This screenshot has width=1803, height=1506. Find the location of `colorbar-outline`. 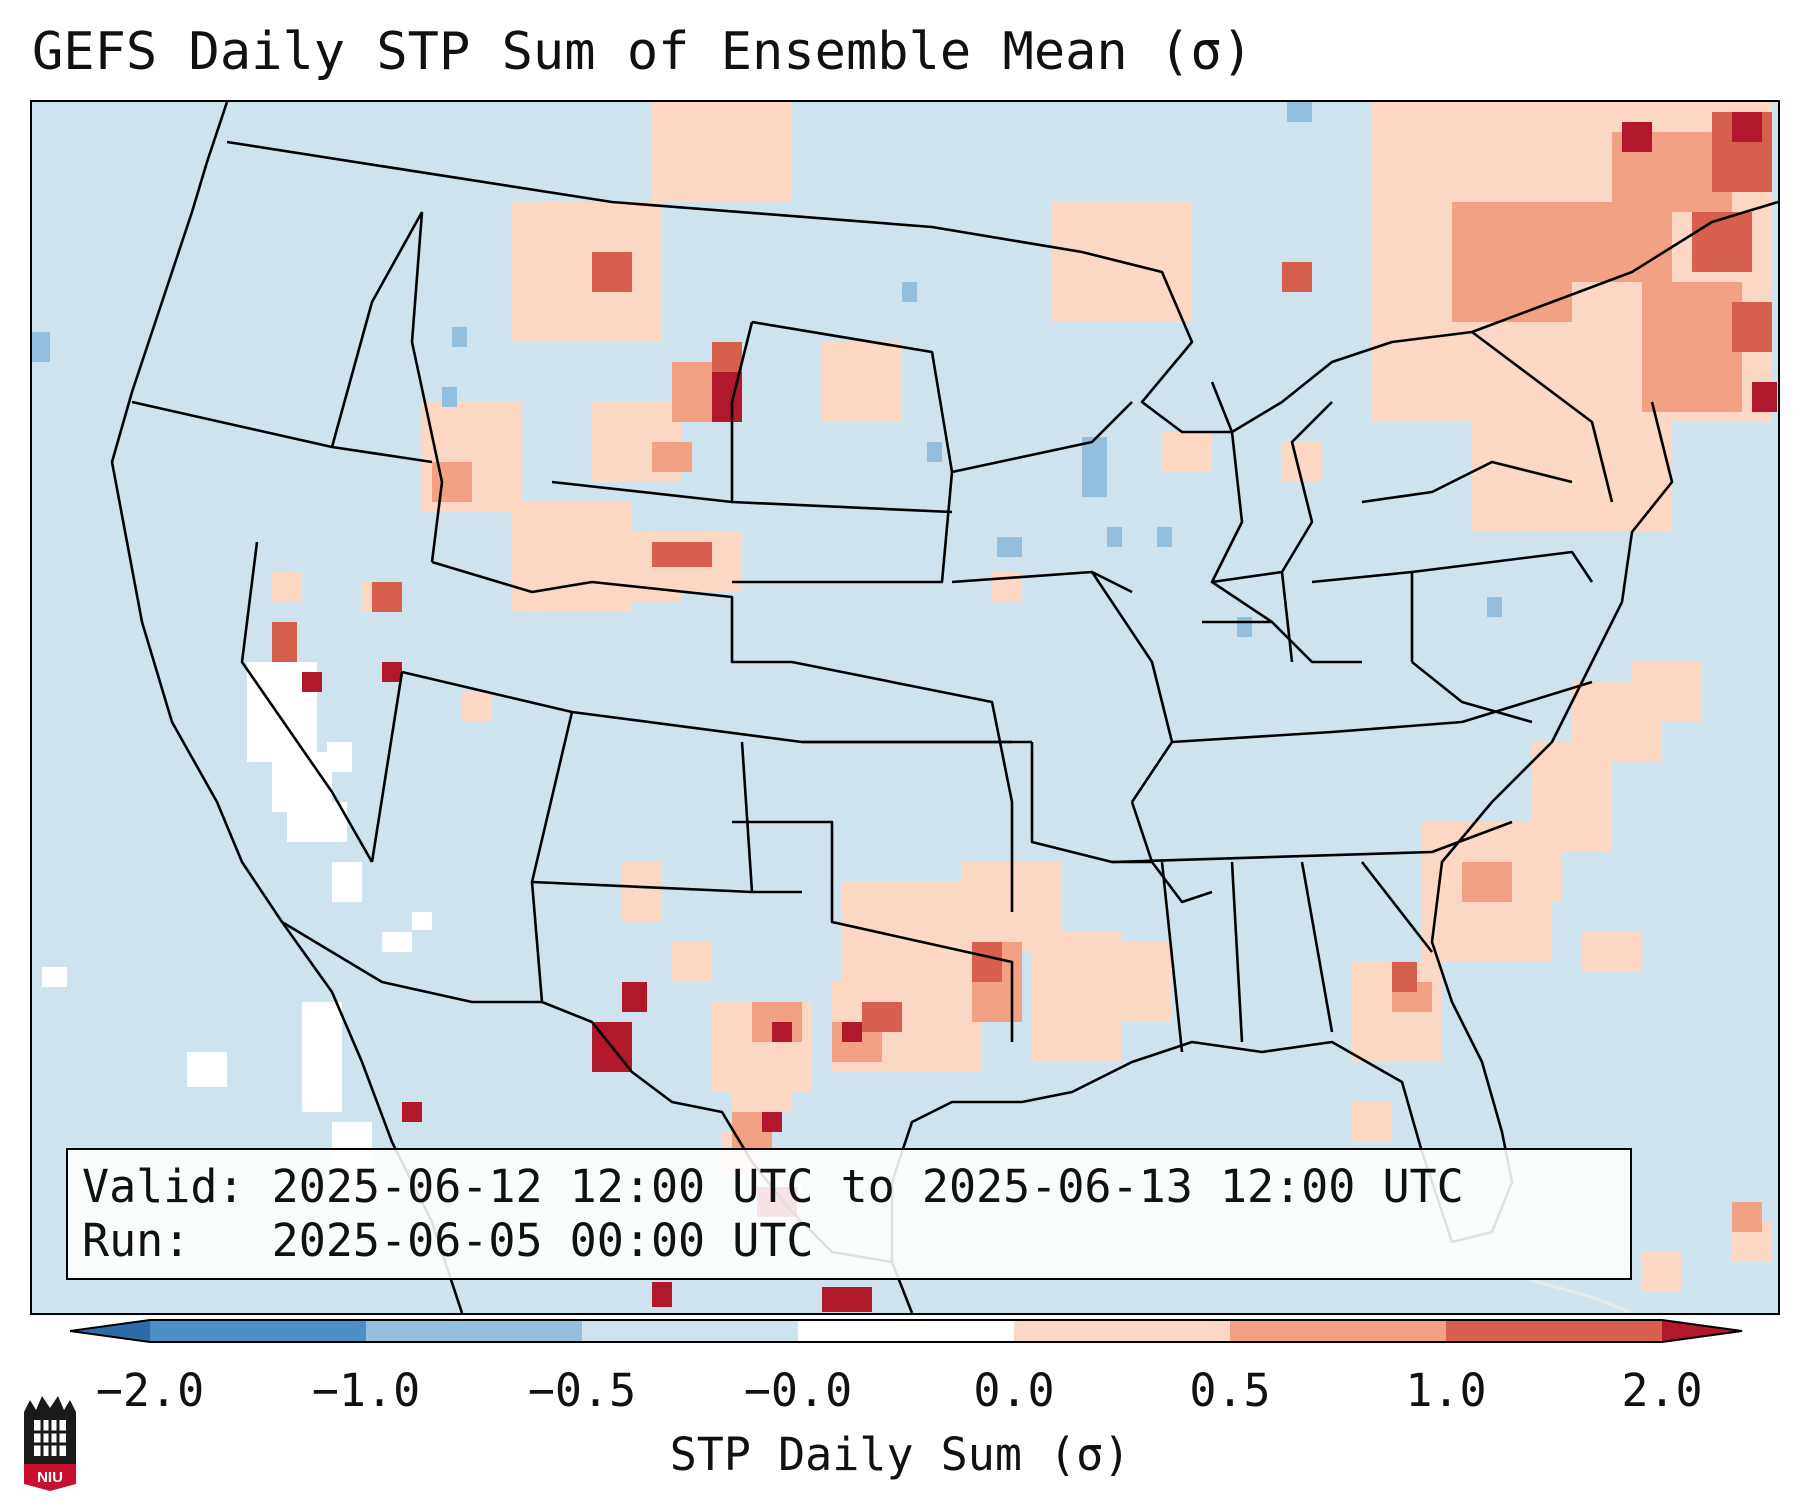

colorbar-outline is located at coordinates (906, 1331).